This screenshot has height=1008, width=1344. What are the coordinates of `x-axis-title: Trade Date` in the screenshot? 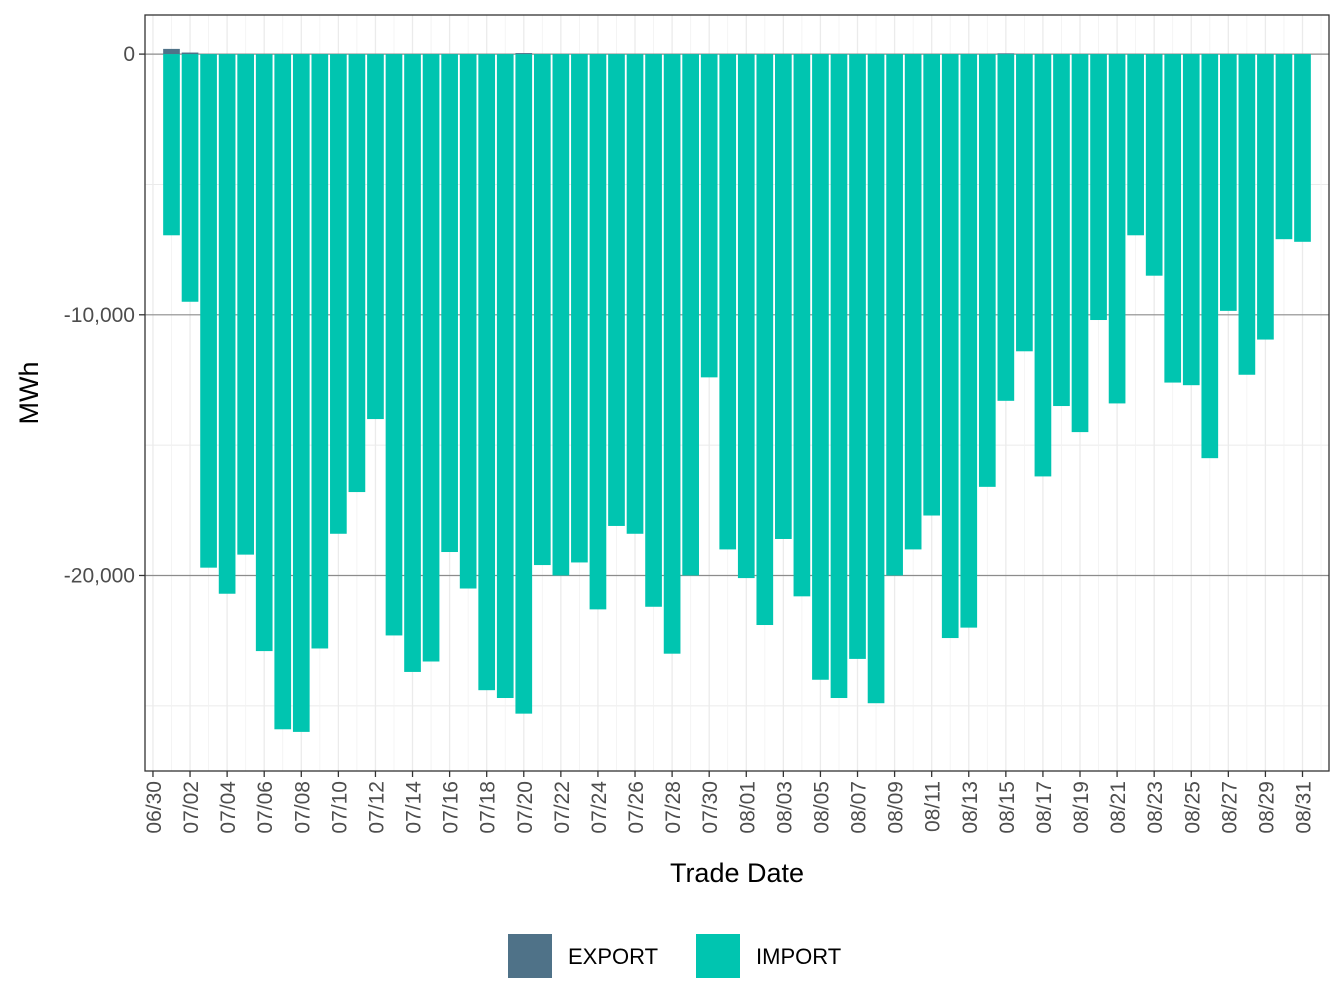 It's located at (737, 873).